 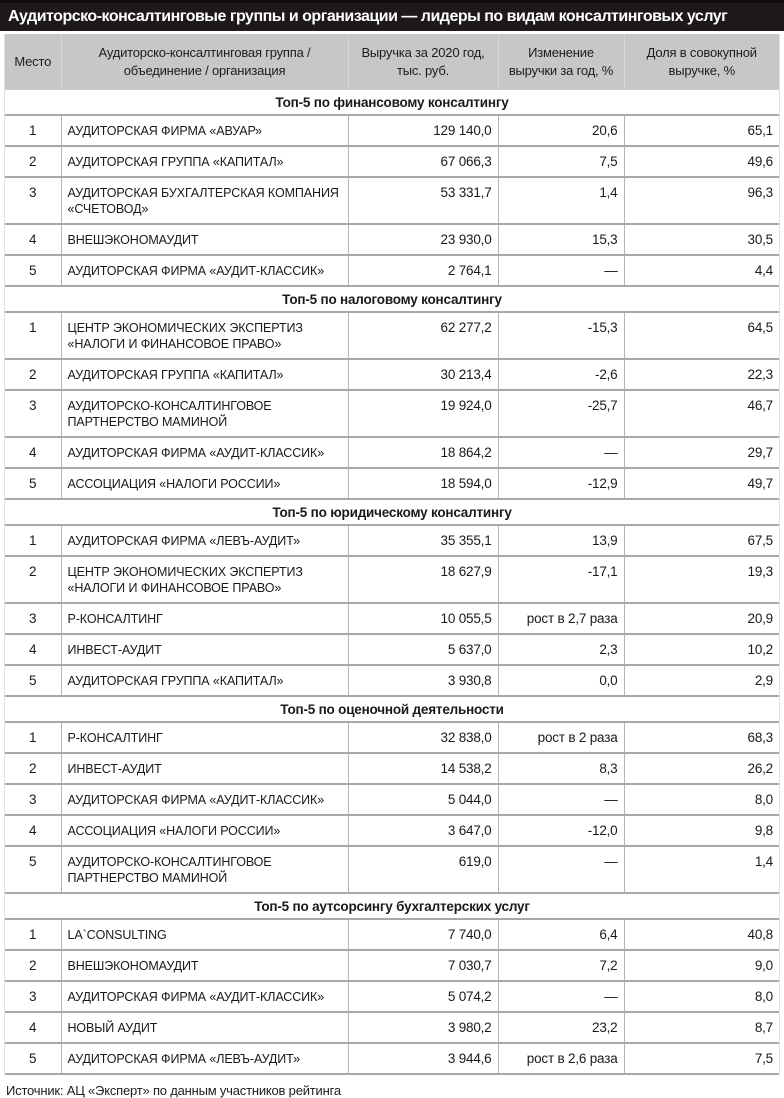 I want to click on share-cell: 49,7, so click(x=701, y=483).